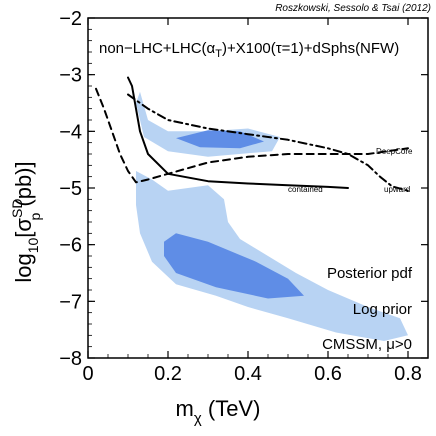 This screenshot has height=436, width=436. Describe the element at coordinates (328, 374) in the screenshot. I see `x-tick-label: 0.6` at that location.